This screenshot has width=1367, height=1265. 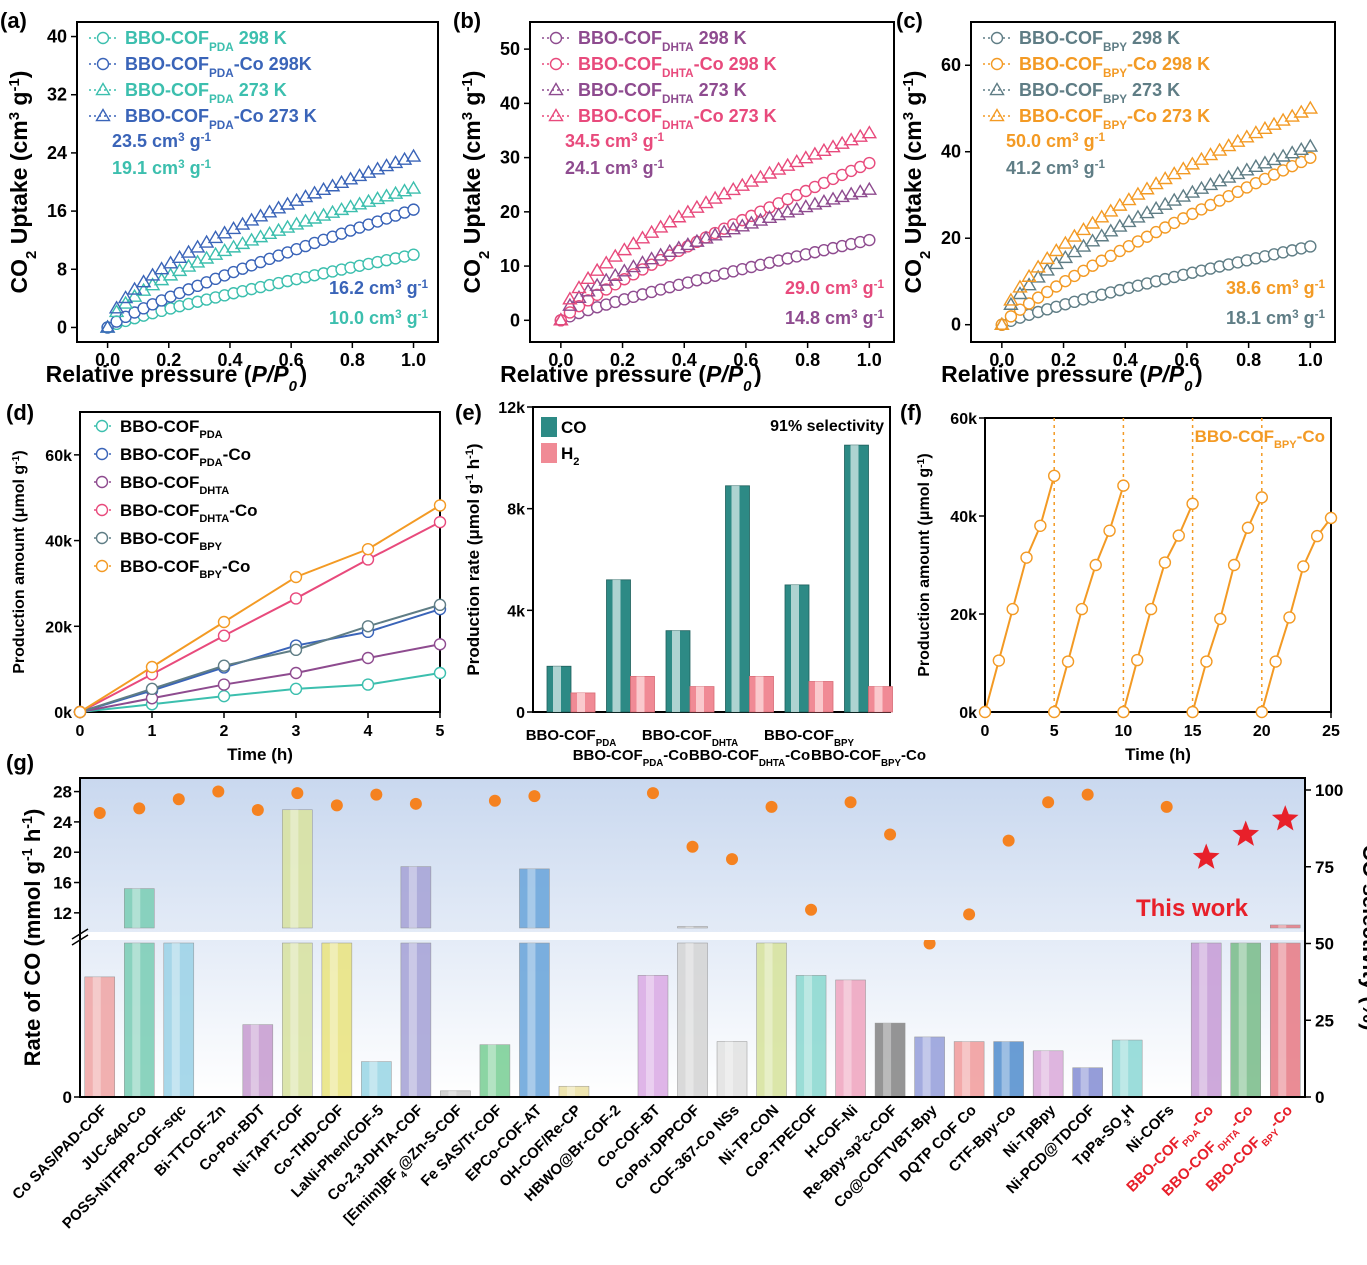 I want to click on x-tick-label: 0.8, so click(x=352, y=360).